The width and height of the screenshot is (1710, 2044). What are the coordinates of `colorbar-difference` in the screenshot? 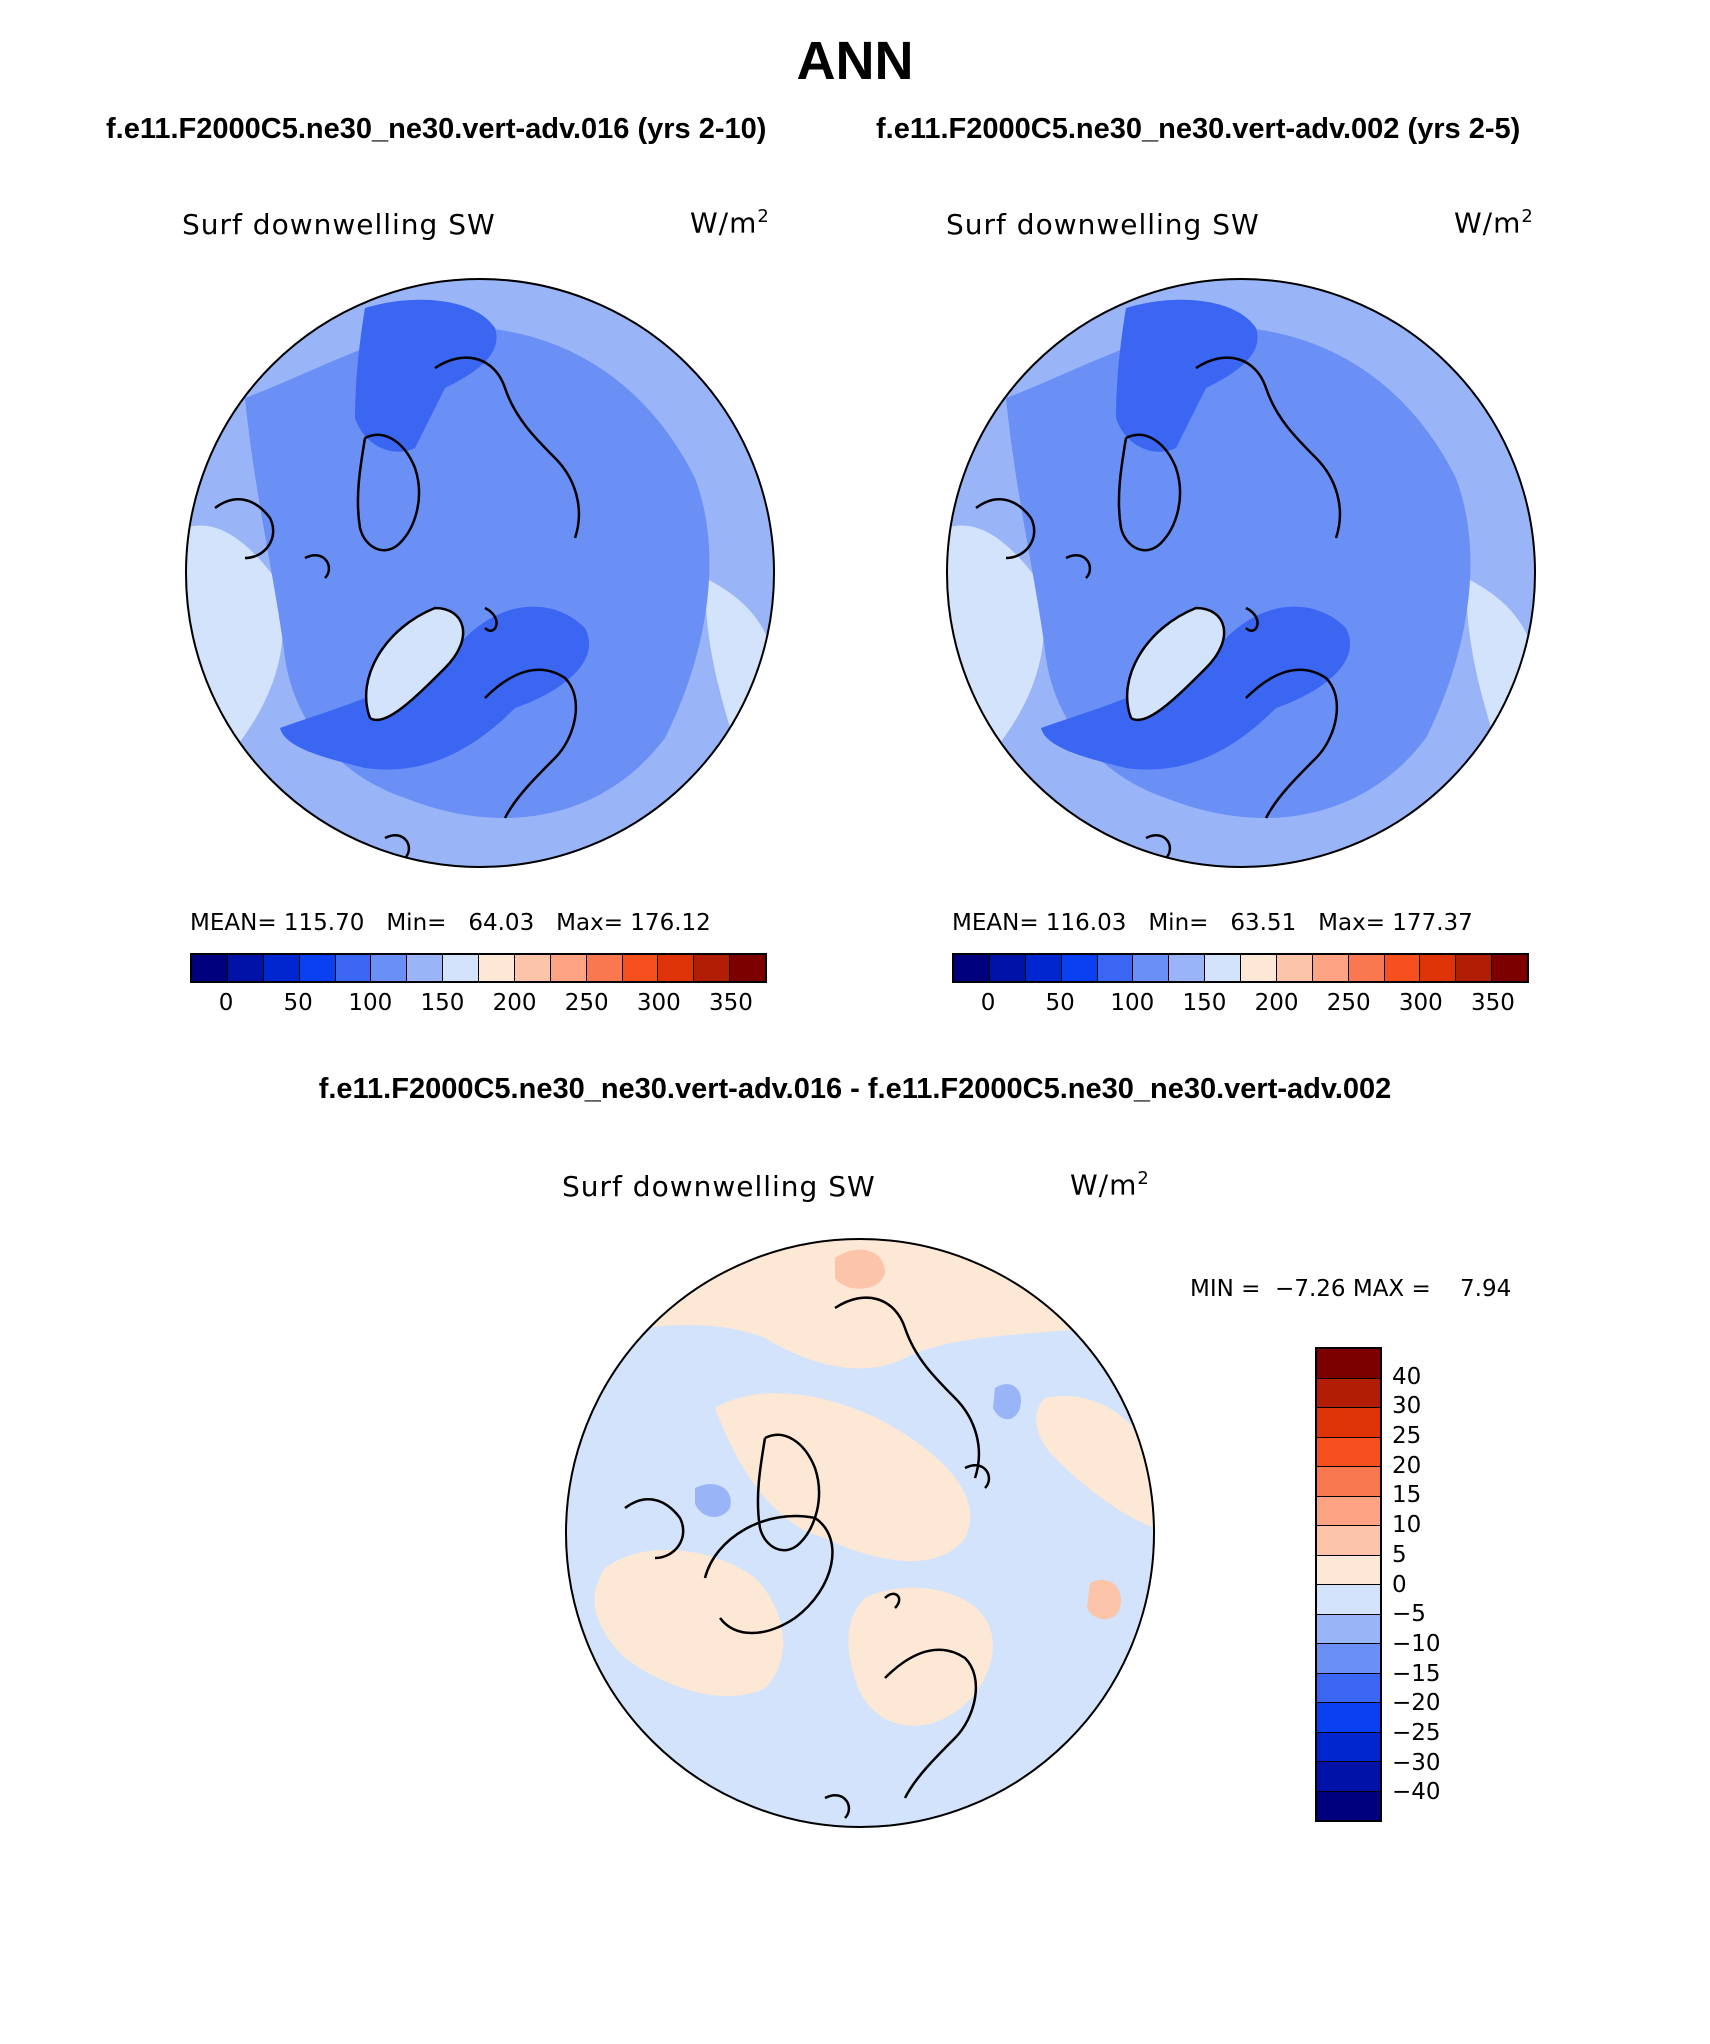 It's located at (1348, 1584).